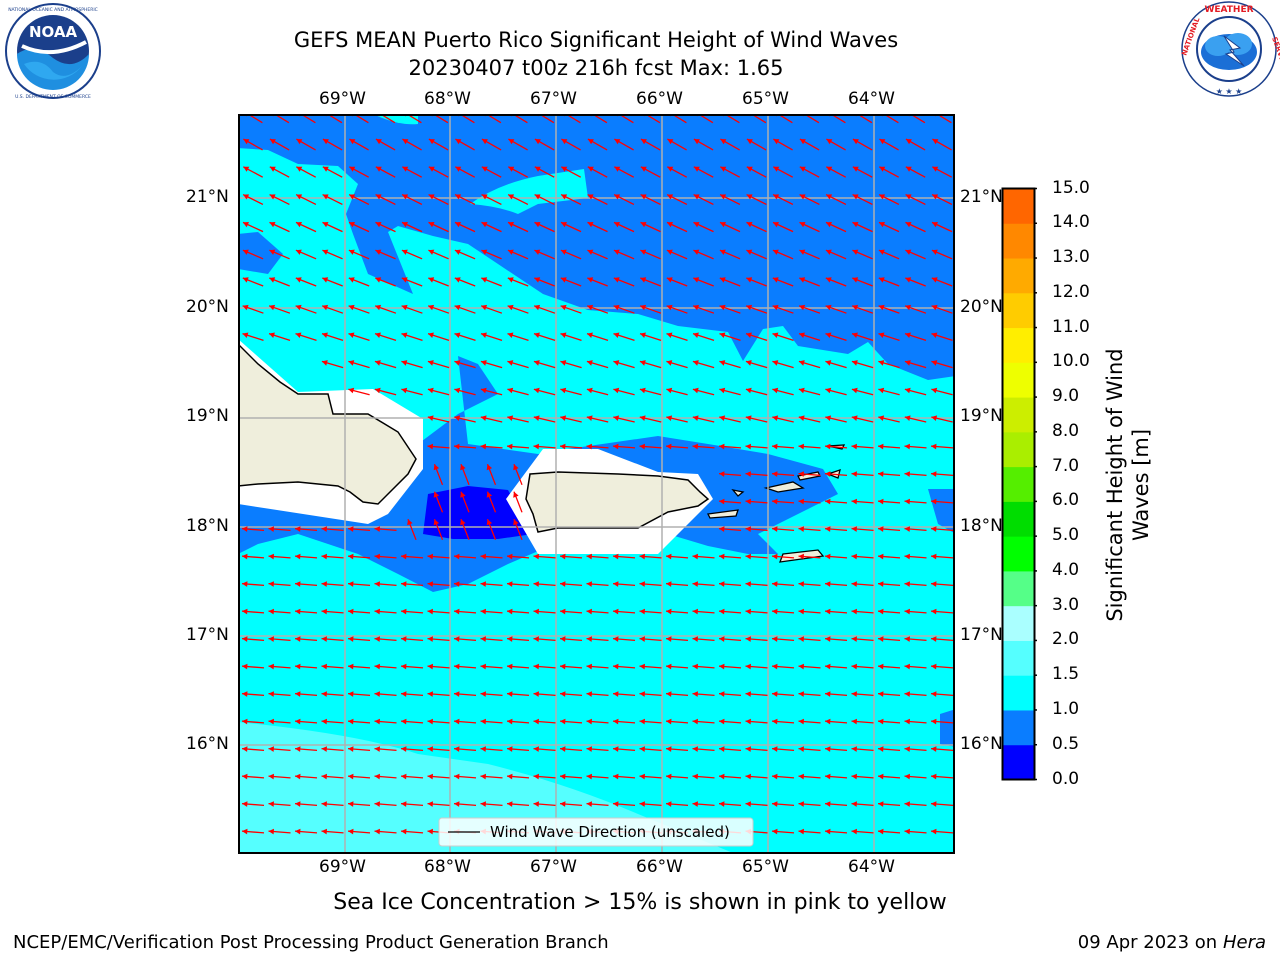 This screenshot has height=960, width=1280. What do you see at coordinates (1071, 257) in the screenshot?
I see `colorbar-tick-label: 13.0` at bounding box center [1071, 257].